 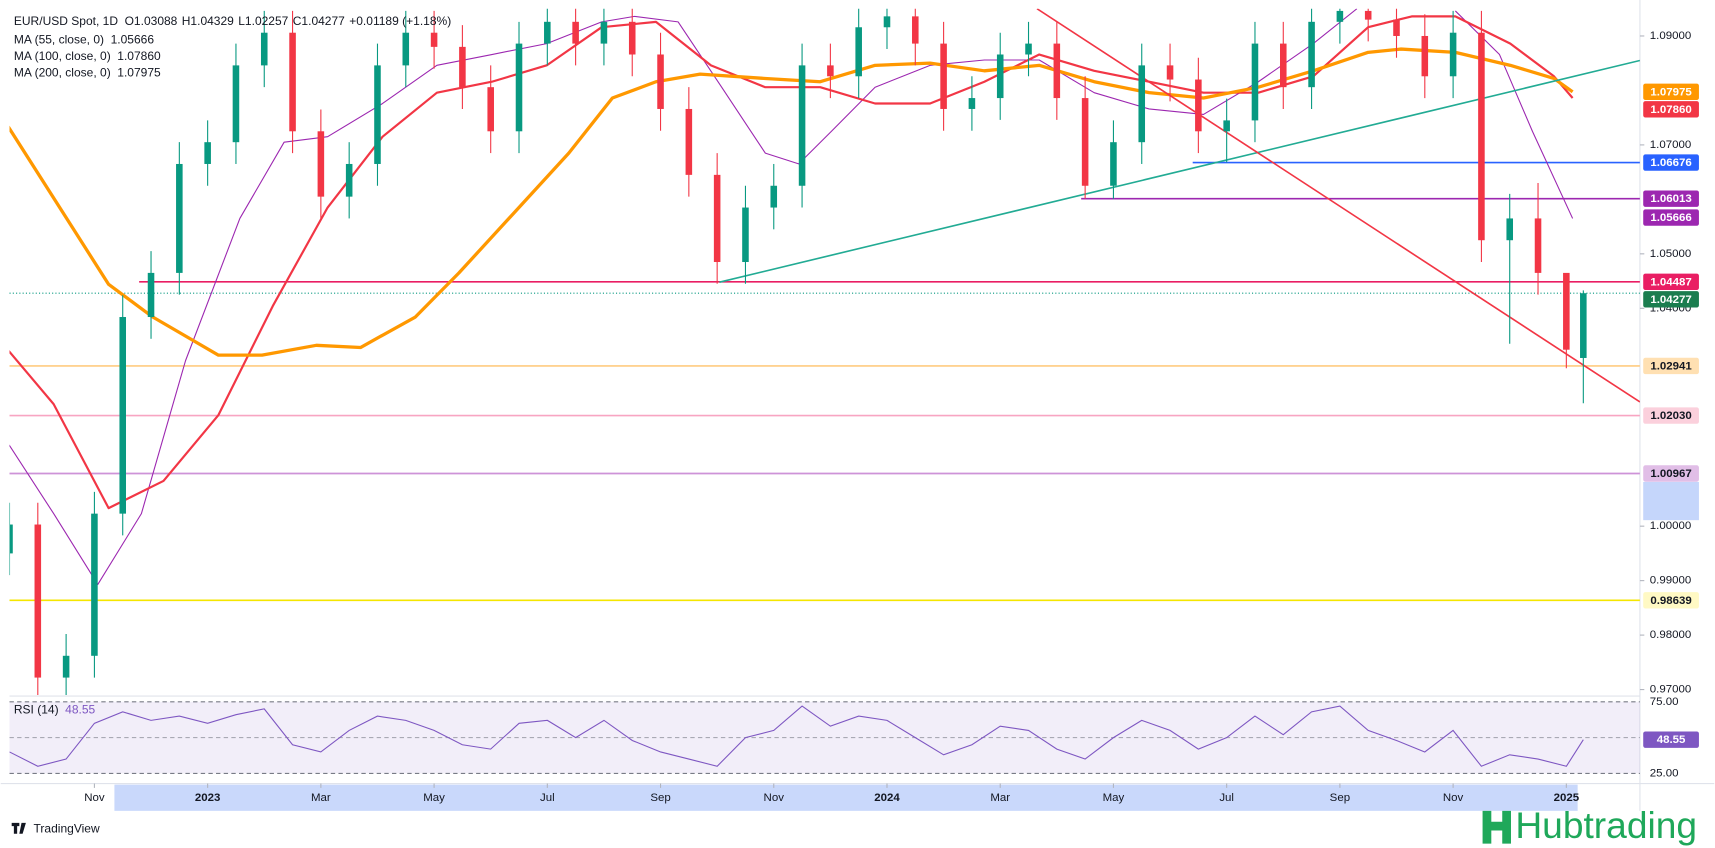 What do you see at coordinates (1671, 740) in the screenshot?
I see `price-tag-label: 48.55` at bounding box center [1671, 740].